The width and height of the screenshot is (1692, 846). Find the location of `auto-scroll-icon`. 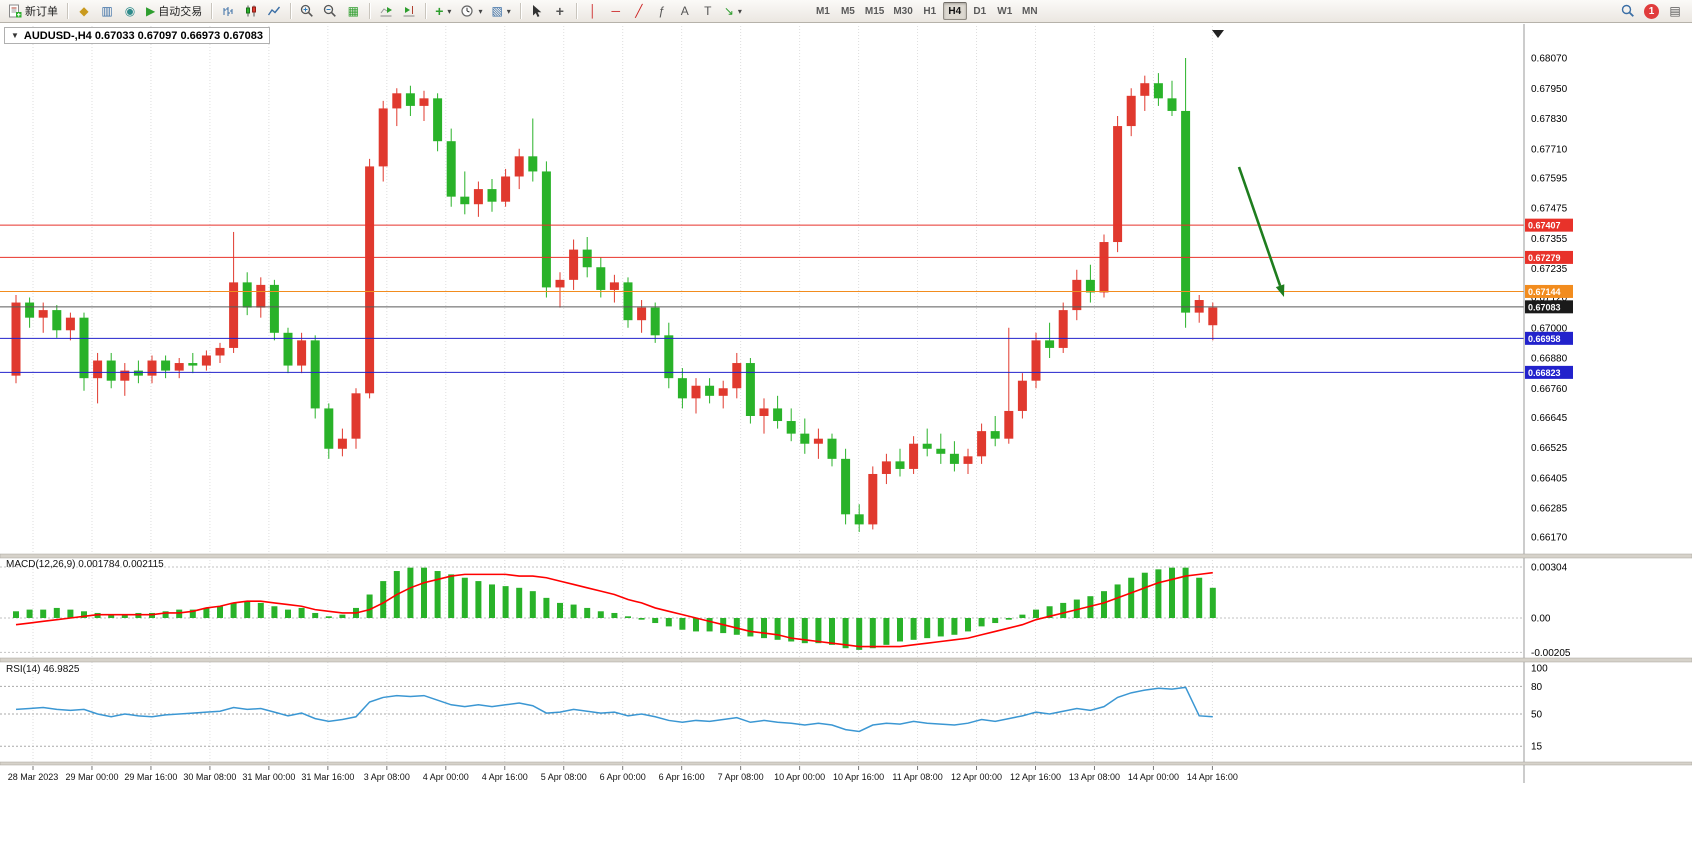

auto-scroll-icon is located at coordinates (386, 12).